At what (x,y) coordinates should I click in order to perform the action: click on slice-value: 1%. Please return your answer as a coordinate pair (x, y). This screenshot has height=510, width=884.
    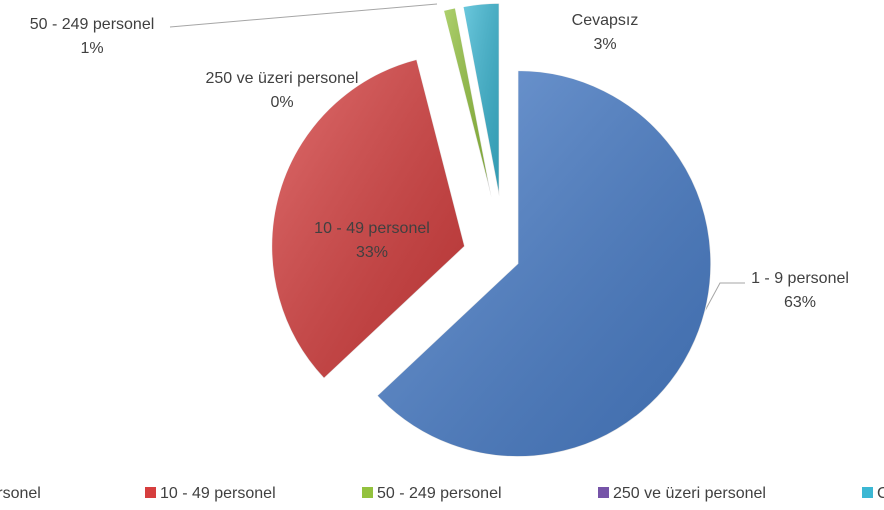
    Looking at the image, I should click on (91, 48).